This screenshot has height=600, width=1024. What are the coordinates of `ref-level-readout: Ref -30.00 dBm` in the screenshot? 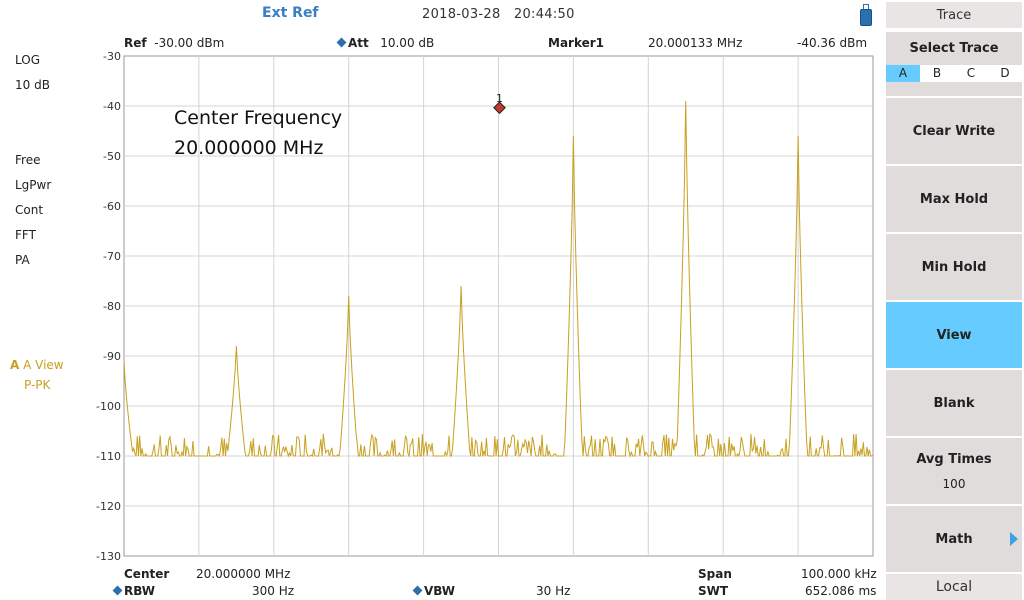 It's located at (174, 43).